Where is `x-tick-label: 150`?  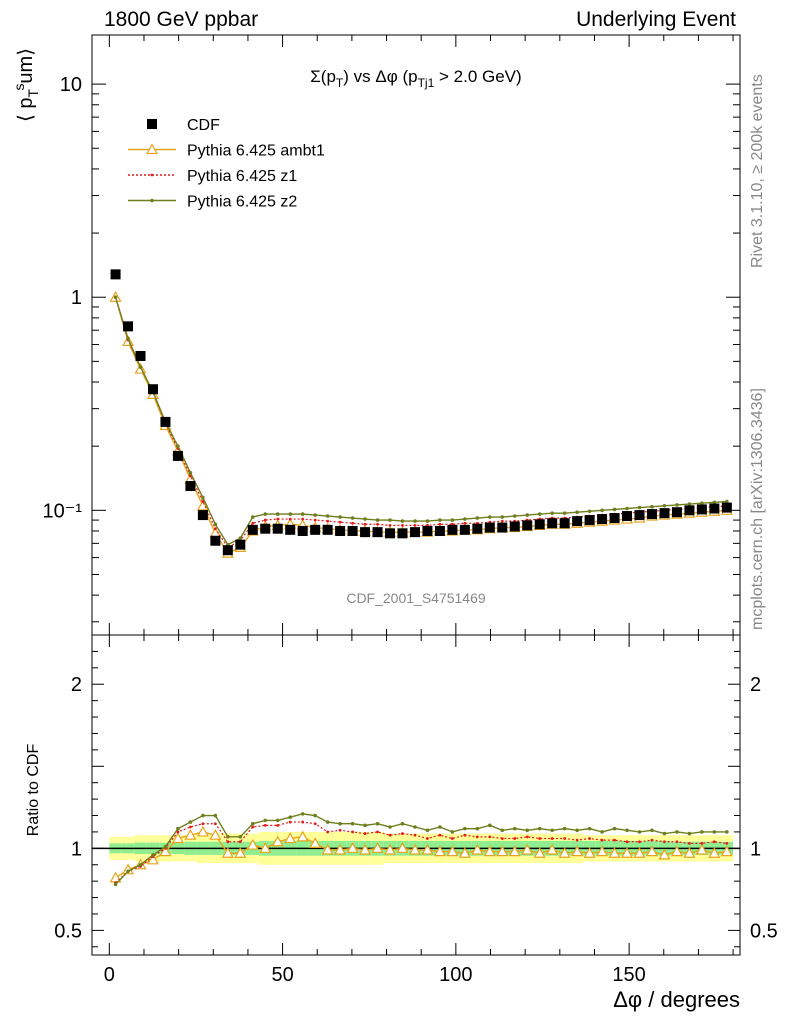
x-tick-label: 150 is located at coordinates (628, 975).